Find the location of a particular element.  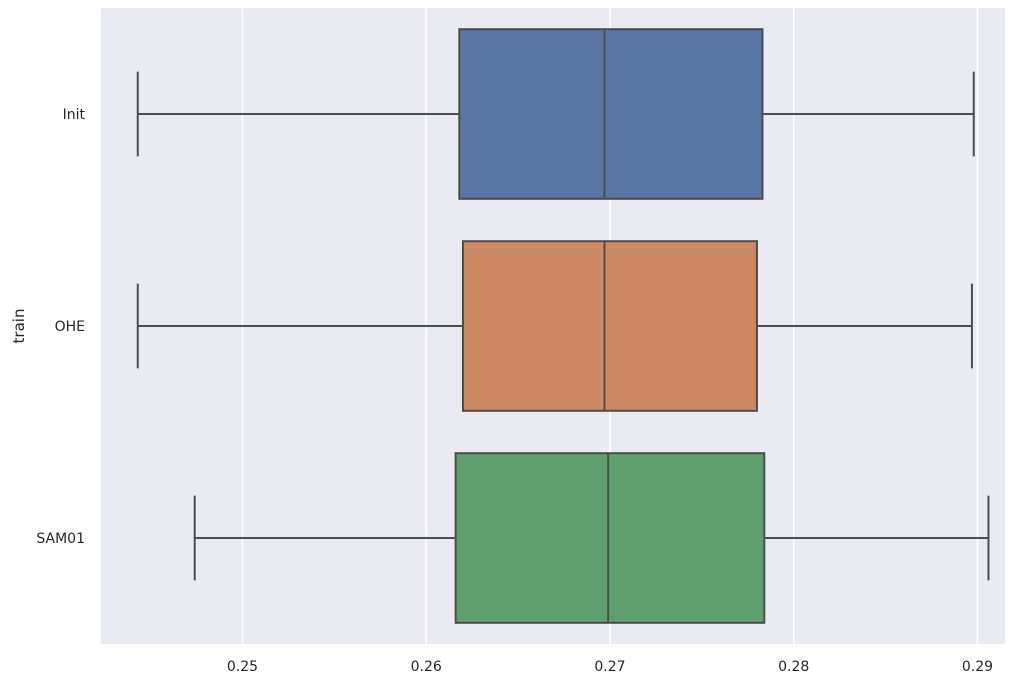

x-tick-label: 0.25 is located at coordinates (242, 667).